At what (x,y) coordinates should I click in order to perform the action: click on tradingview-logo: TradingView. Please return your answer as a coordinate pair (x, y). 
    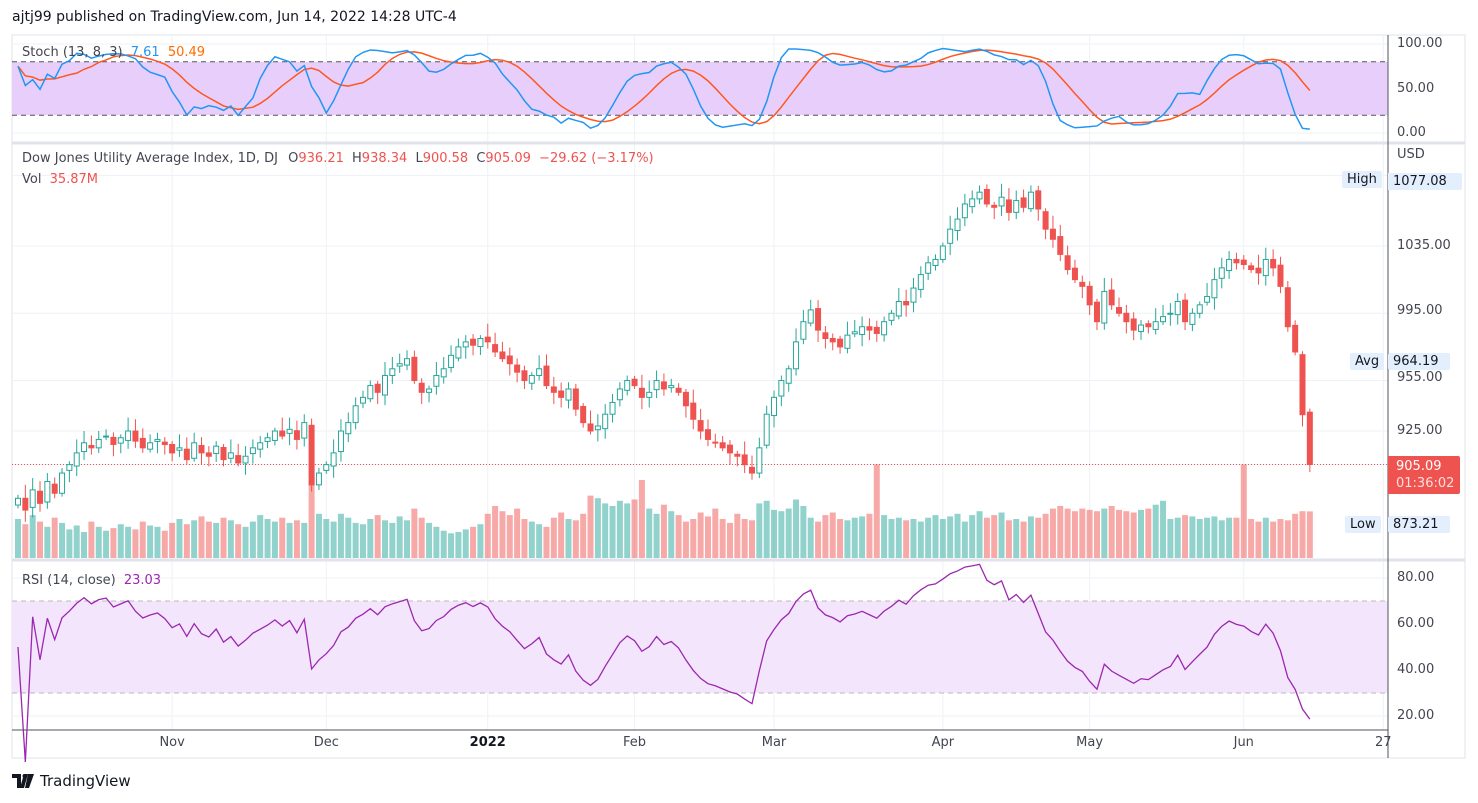
    Looking at the image, I should click on (71, 781).